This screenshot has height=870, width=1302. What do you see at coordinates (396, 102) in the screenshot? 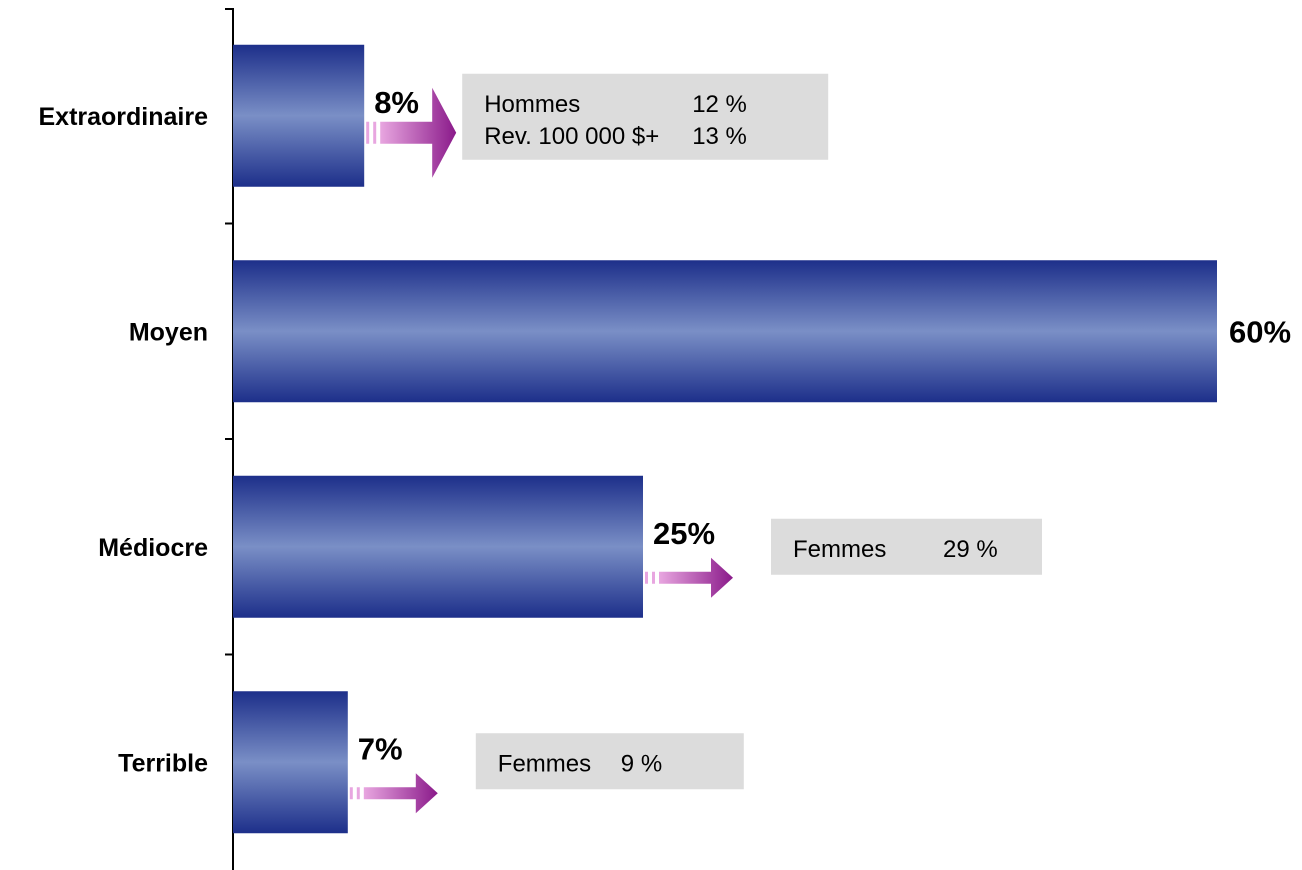
I see `value-label: 8%` at bounding box center [396, 102].